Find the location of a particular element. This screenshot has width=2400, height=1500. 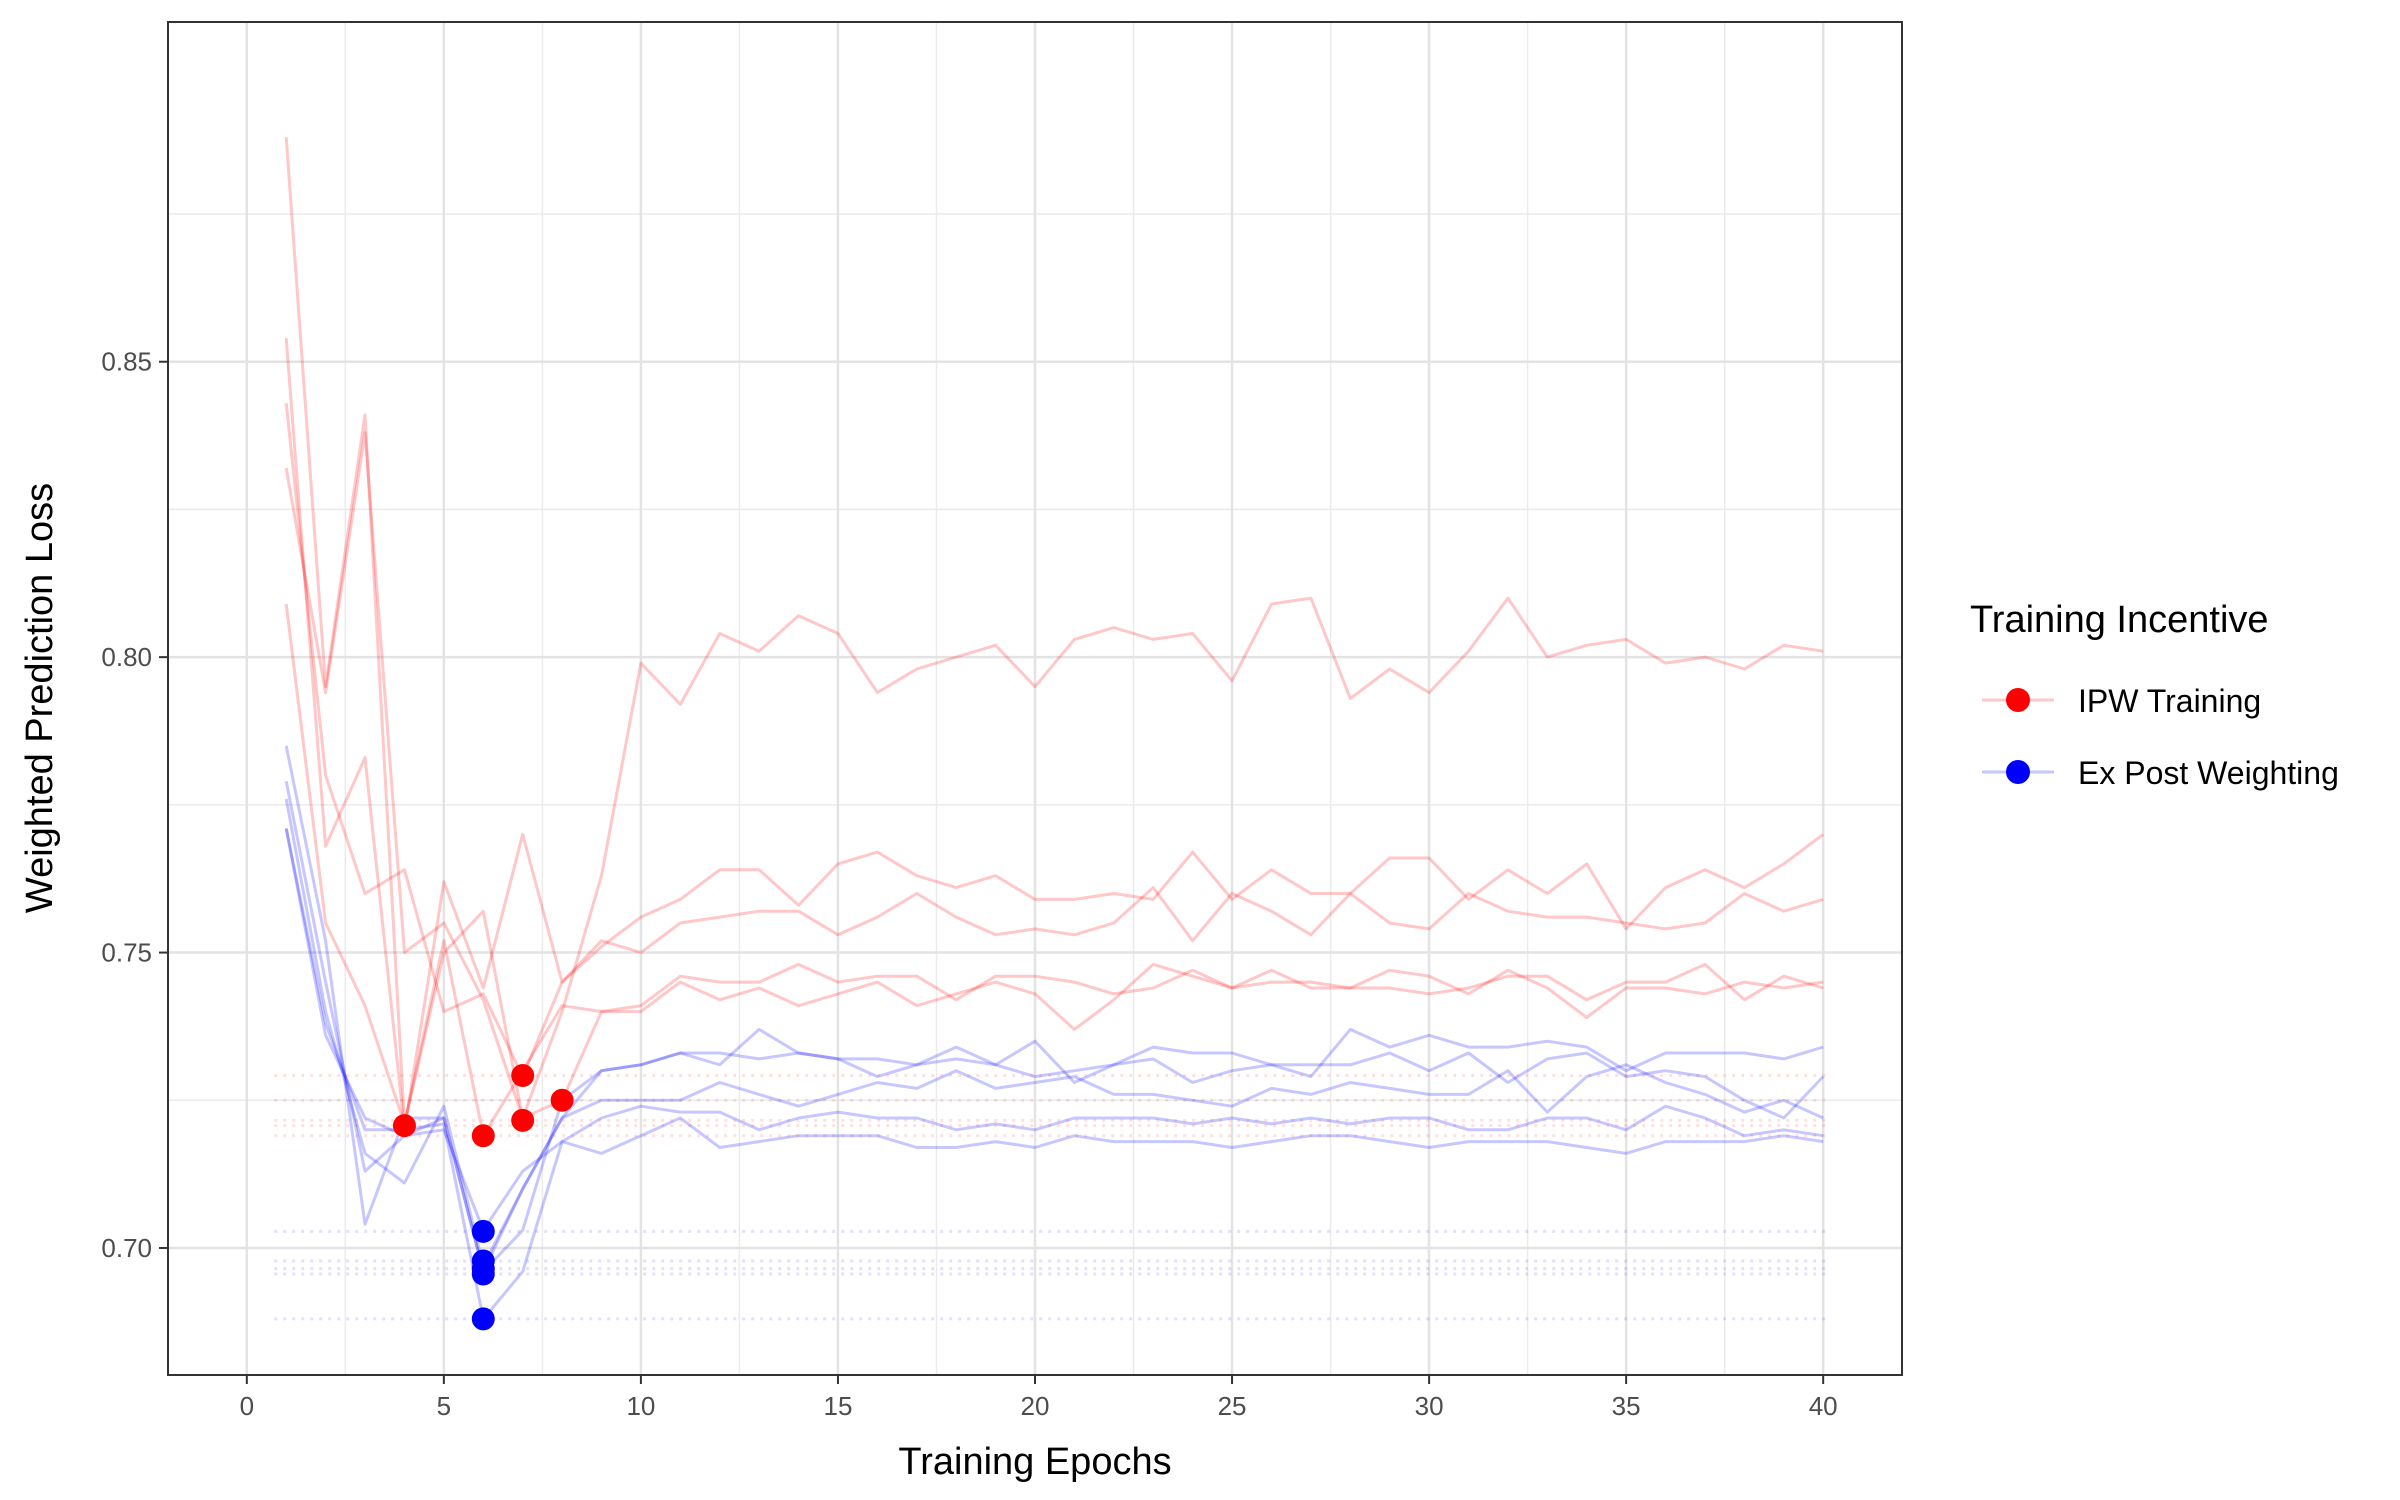

x-tick-label: 20 is located at coordinates (1035, 1406).